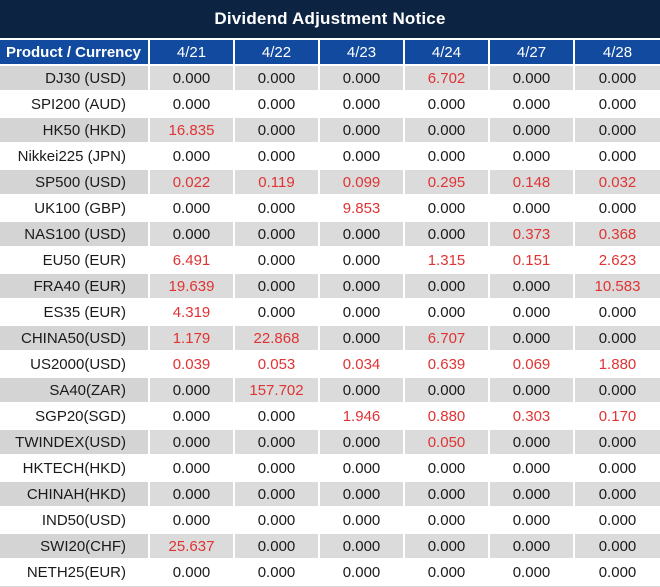 The height and width of the screenshot is (587, 660). I want to click on column-header-date: 4/22, so click(277, 52).